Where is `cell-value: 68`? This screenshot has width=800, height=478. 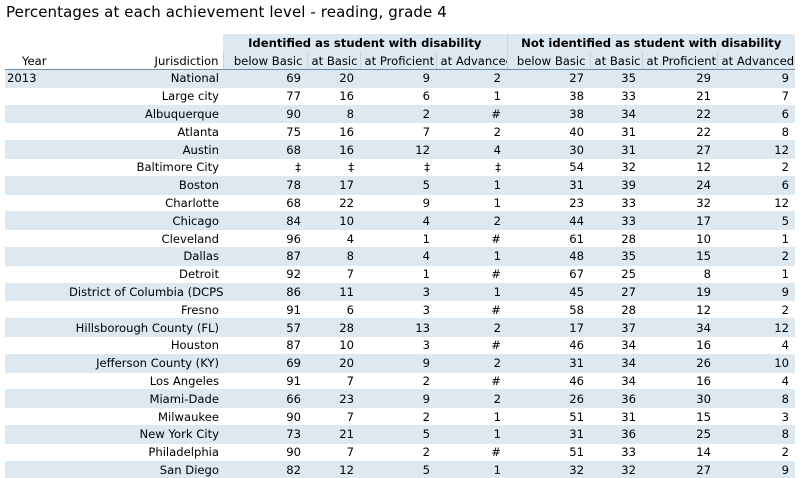
cell-value: 68 is located at coordinates (265, 150).